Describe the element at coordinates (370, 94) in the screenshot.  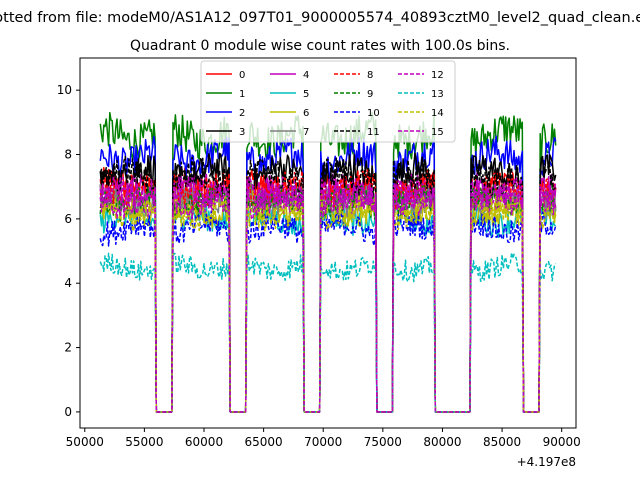
I see `legend-label-9: 9` at that location.